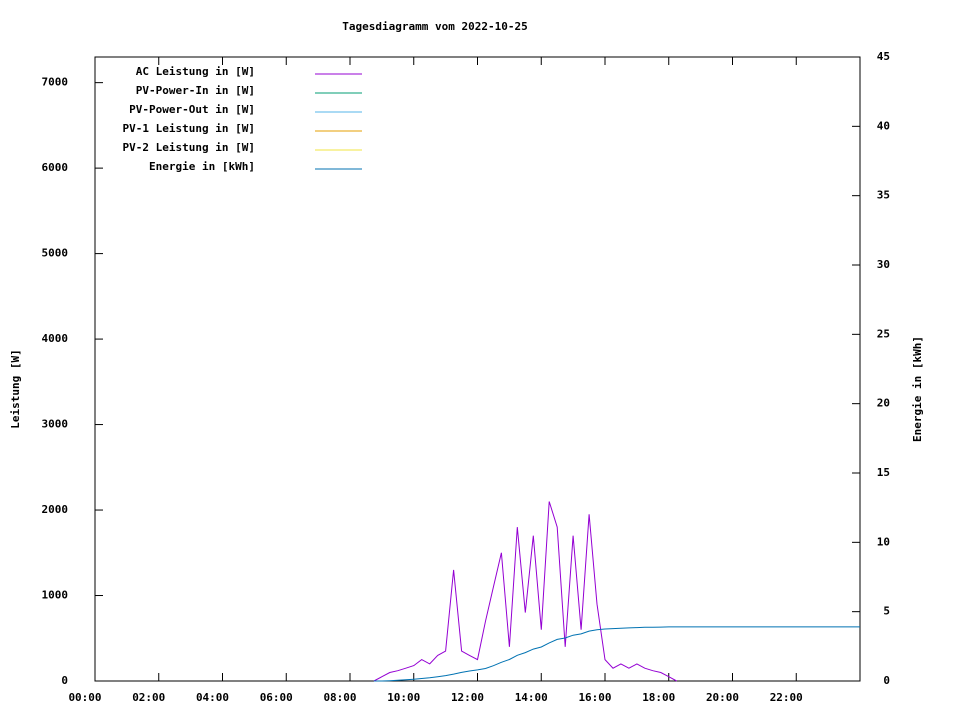 Image resolution: width=960 pixels, height=720 pixels. Describe the element at coordinates (467, 697) in the screenshot. I see `x-tick-label: 12:00` at that location.